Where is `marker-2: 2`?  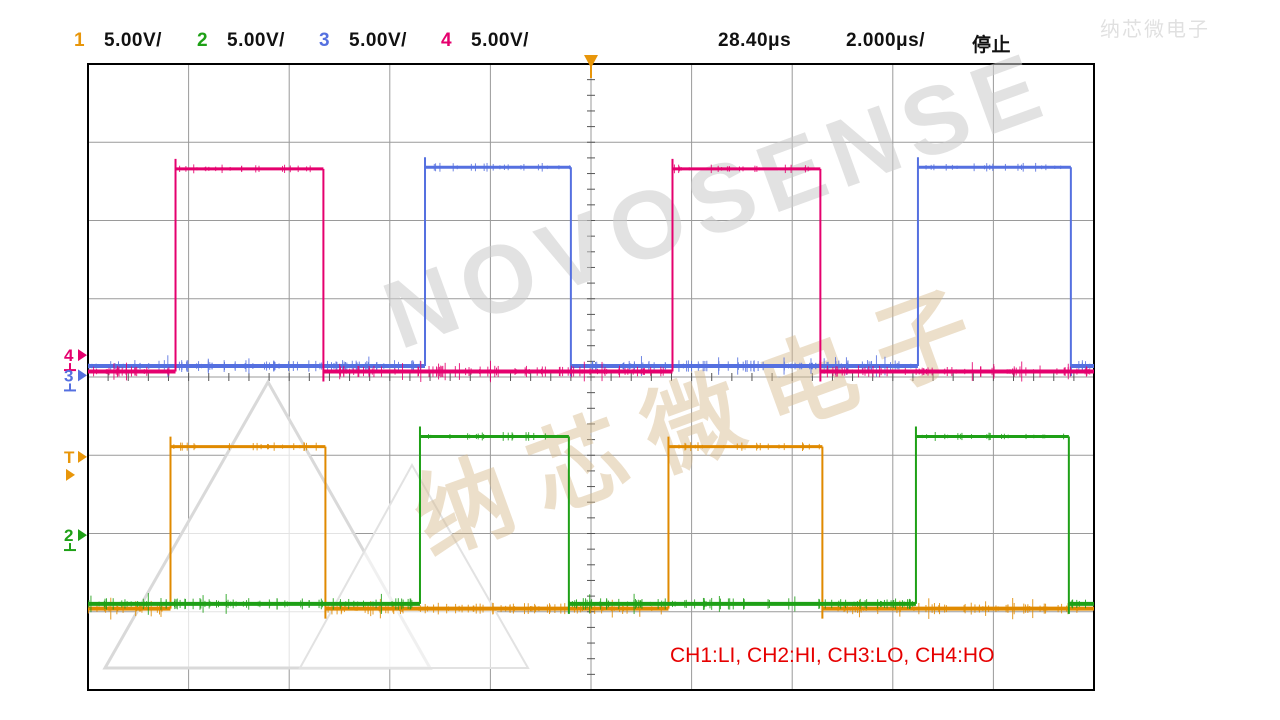 marker-2: 2 is located at coordinates (68, 535).